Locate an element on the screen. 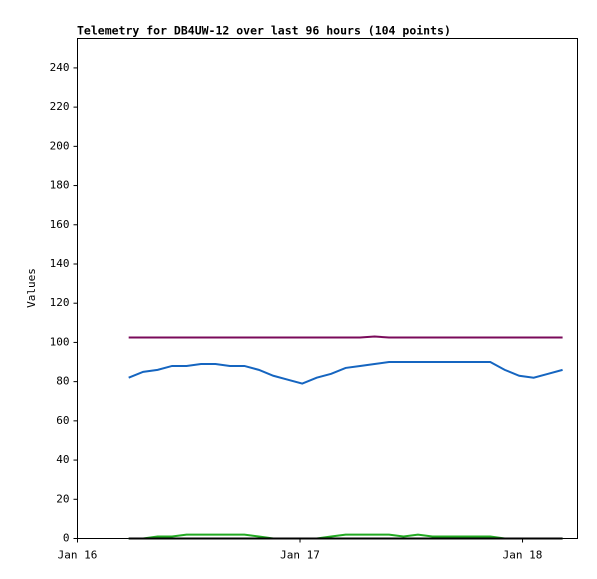 The height and width of the screenshot is (579, 597). y-tick-label: 140 is located at coordinates (60, 263).